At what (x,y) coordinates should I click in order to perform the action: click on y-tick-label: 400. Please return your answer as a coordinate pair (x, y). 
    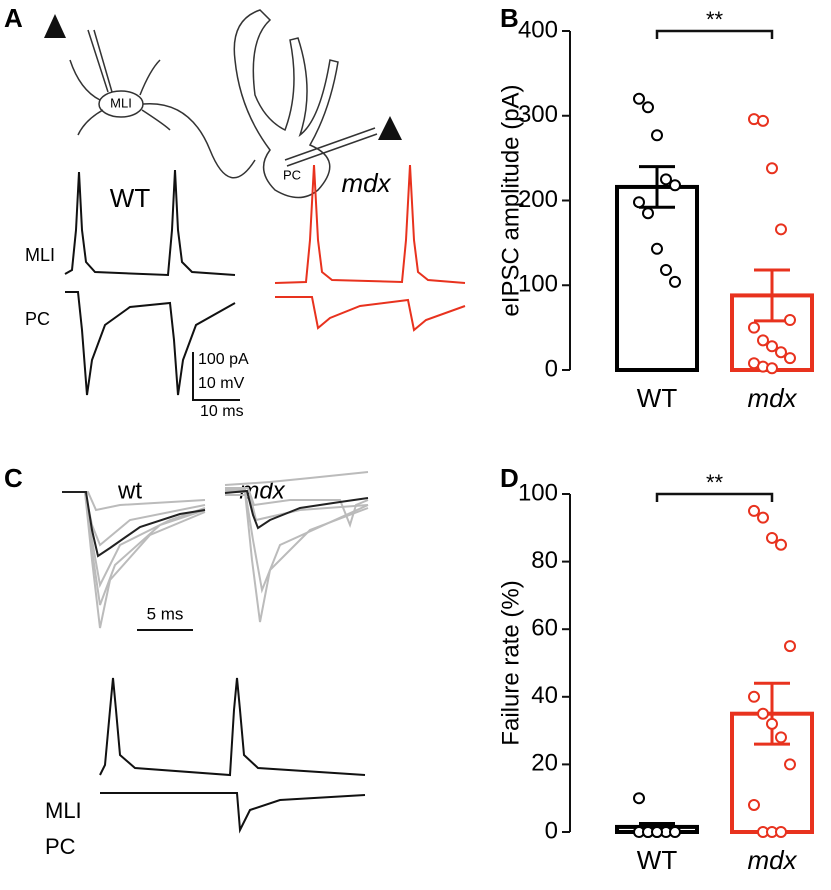
    Looking at the image, I should click on (538, 29).